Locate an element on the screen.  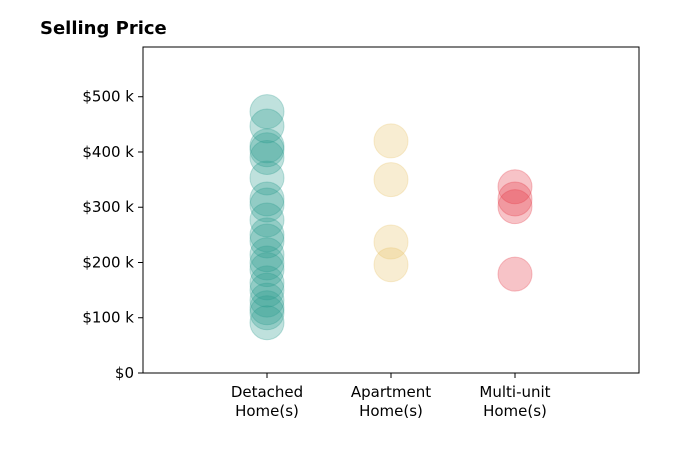
y-tick-label: $300 k is located at coordinates (108, 207).